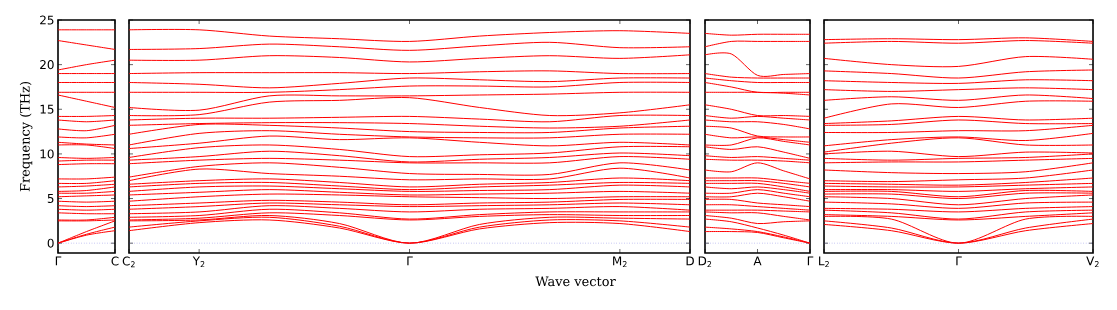 This screenshot has height=310, width=1117. What do you see at coordinates (50, 243) in the screenshot?
I see `y-tick-label: 0` at bounding box center [50, 243].